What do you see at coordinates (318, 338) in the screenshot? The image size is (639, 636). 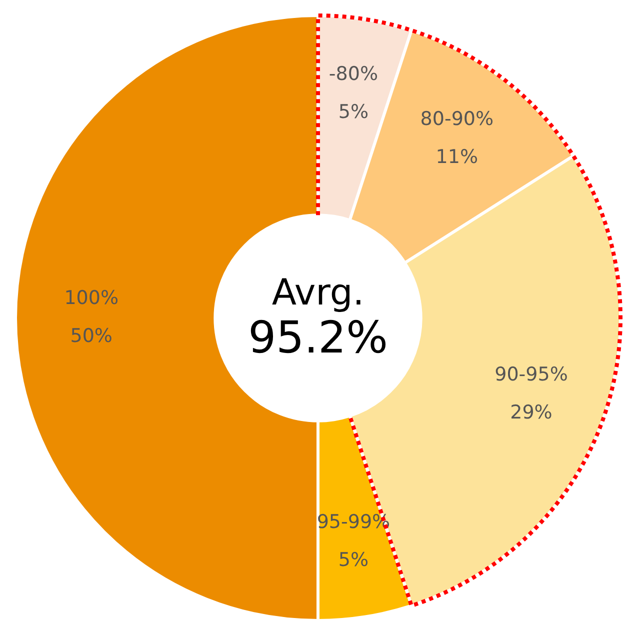 I see `text: 95.2%` at bounding box center [318, 338].